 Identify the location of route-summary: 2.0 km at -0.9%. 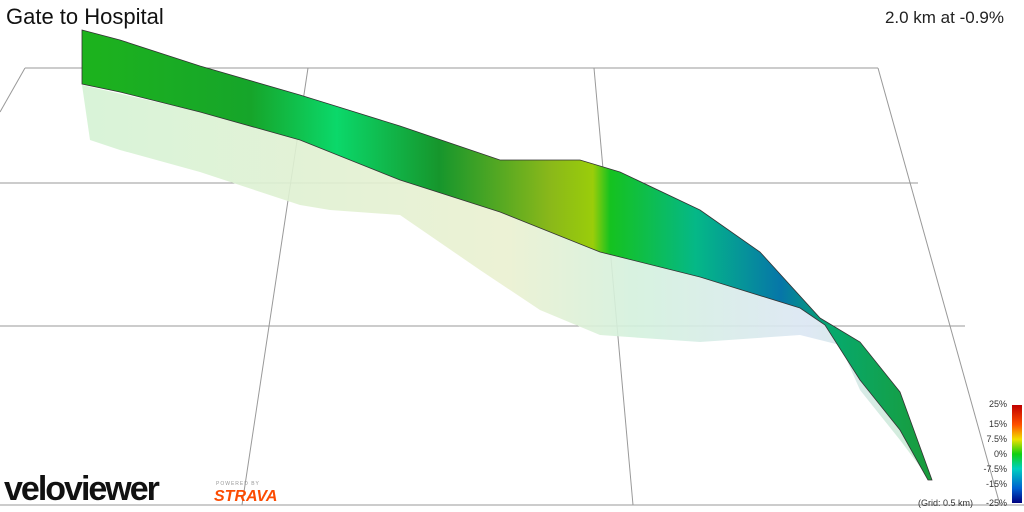
(944, 17).